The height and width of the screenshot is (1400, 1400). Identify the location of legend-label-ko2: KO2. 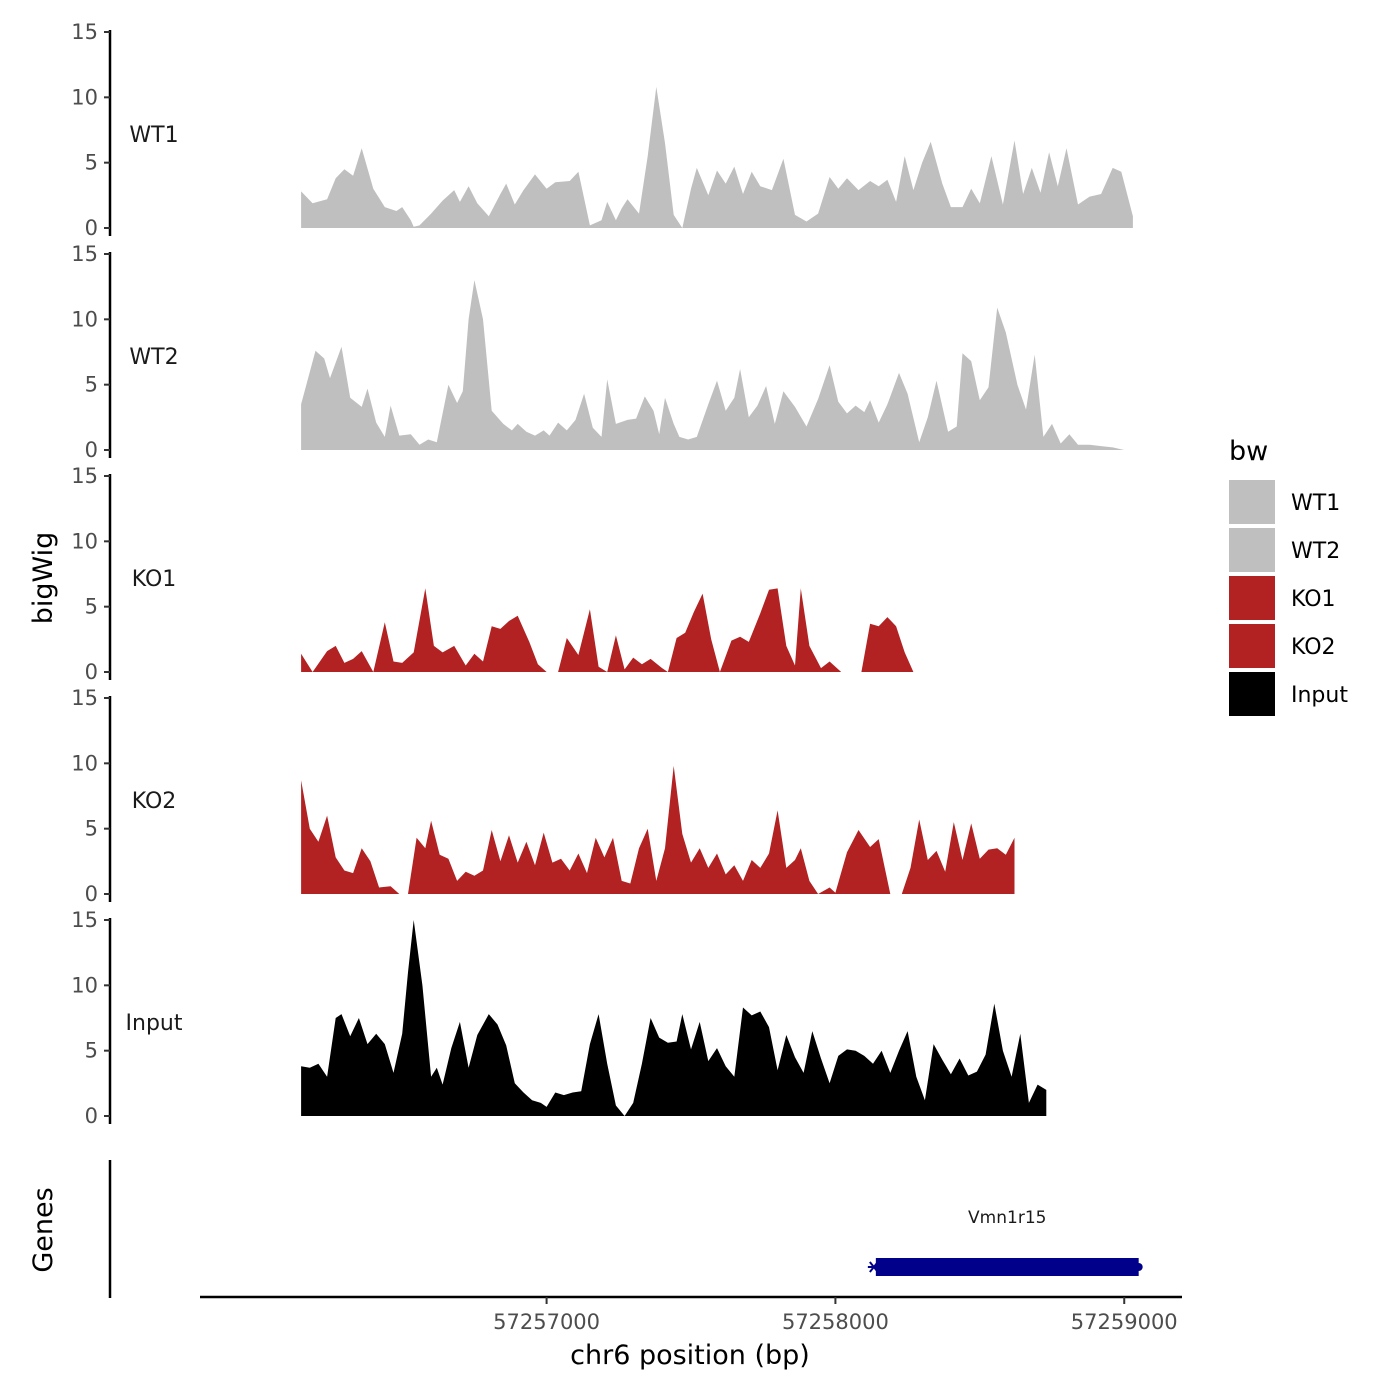
(1313, 647).